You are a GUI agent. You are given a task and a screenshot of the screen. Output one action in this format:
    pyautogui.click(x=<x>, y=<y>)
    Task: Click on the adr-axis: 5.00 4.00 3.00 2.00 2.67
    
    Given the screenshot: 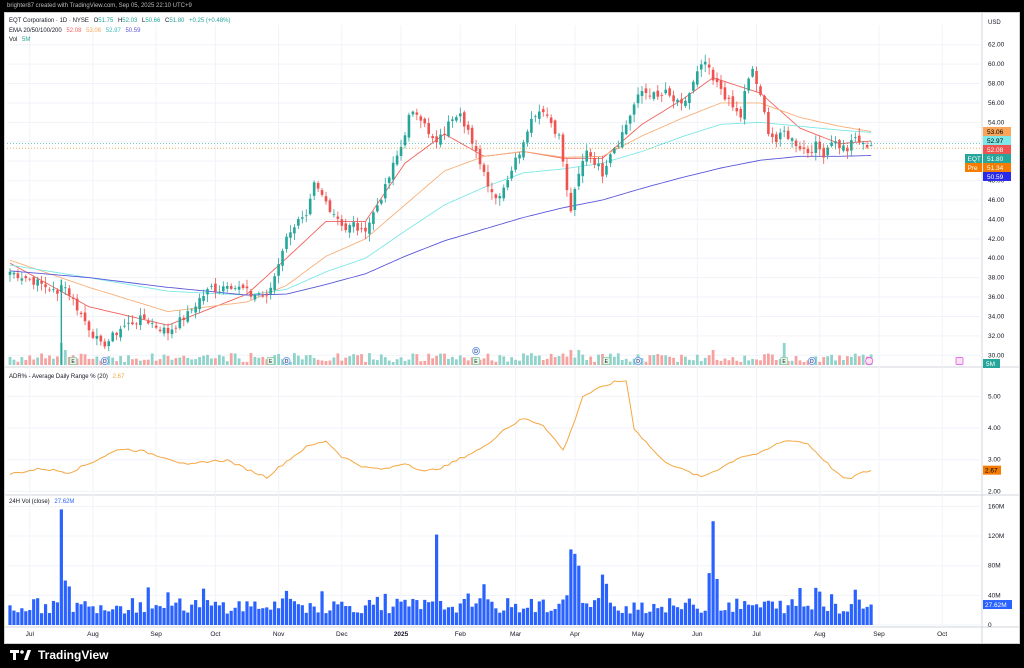 What is the action you would take?
    pyautogui.click(x=992, y=444)
    